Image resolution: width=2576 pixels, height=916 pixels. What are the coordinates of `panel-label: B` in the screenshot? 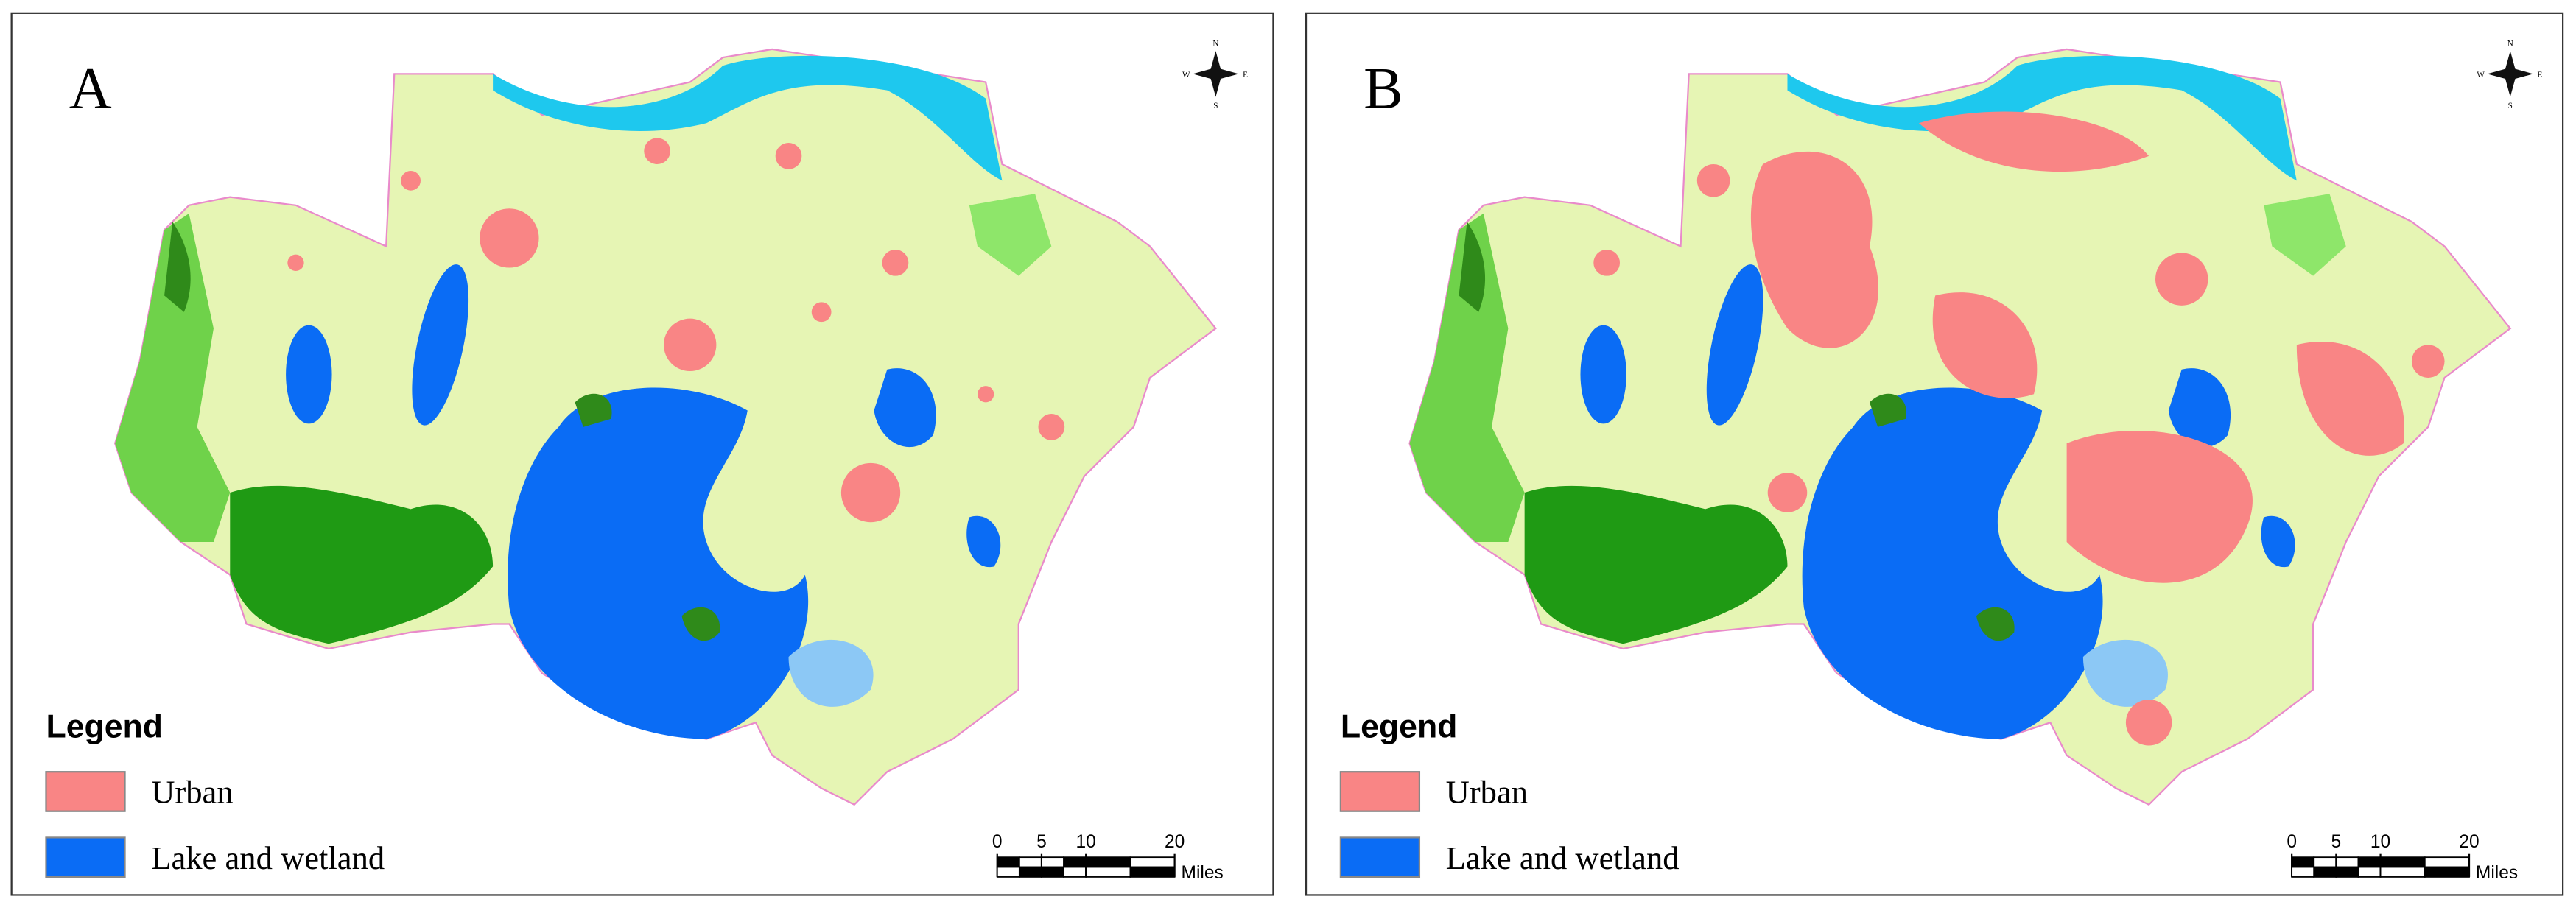 It's located at (1383, 88).